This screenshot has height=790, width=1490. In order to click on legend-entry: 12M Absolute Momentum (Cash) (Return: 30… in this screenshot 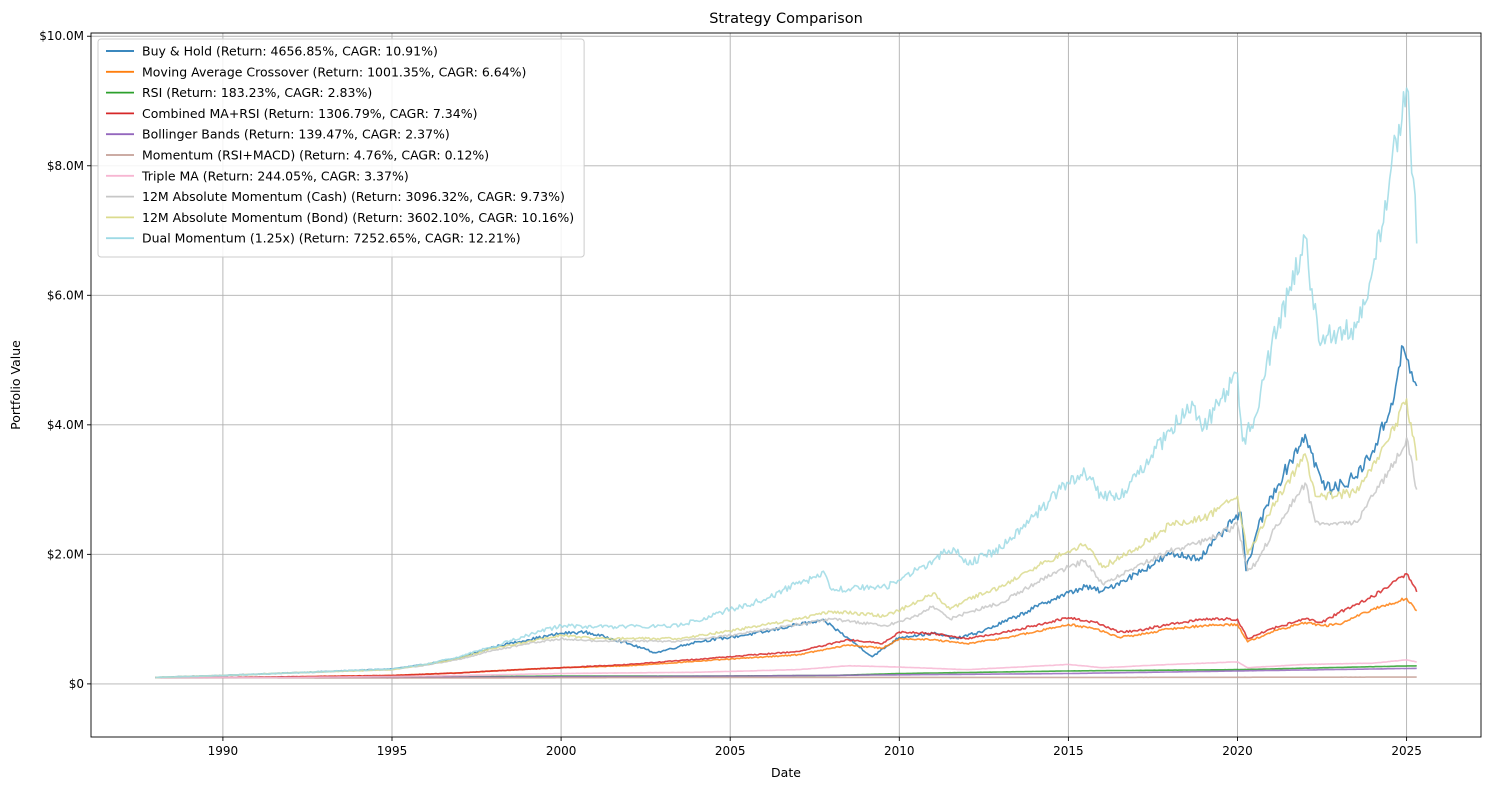, I will do `click(353, 196)`.